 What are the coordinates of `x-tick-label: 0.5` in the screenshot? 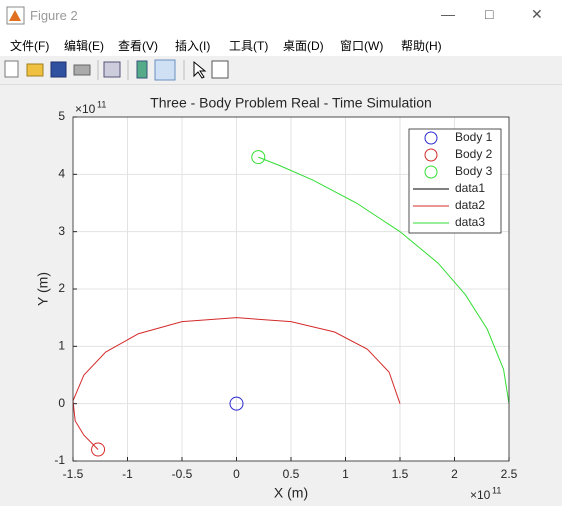 It's located at (291, 474).